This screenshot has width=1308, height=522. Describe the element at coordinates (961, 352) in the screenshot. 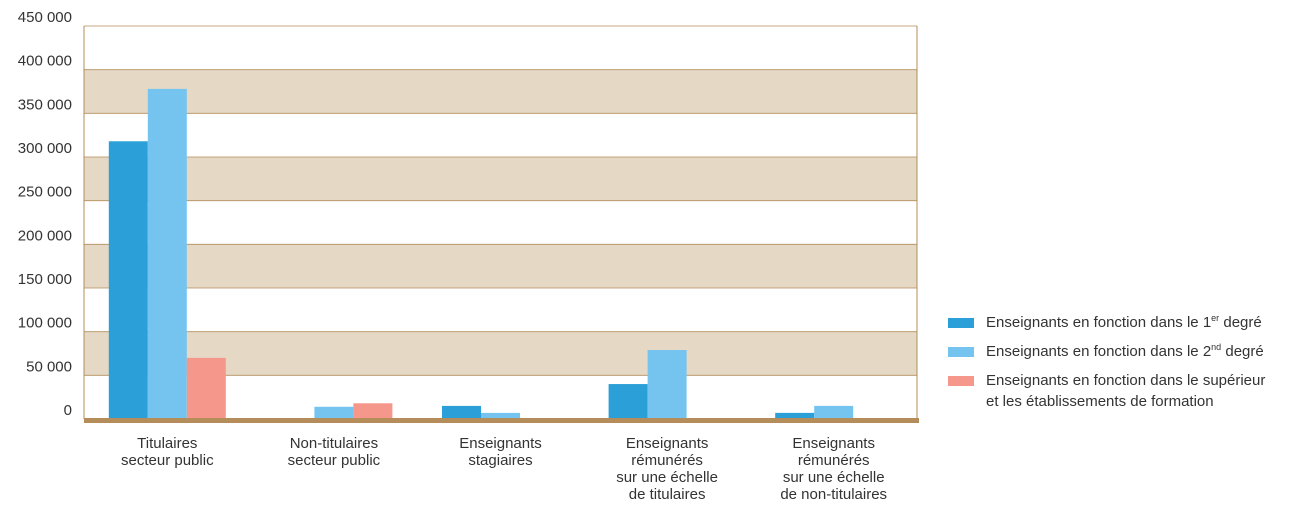

I see `legend-swatch-2nd-degre` at that location.